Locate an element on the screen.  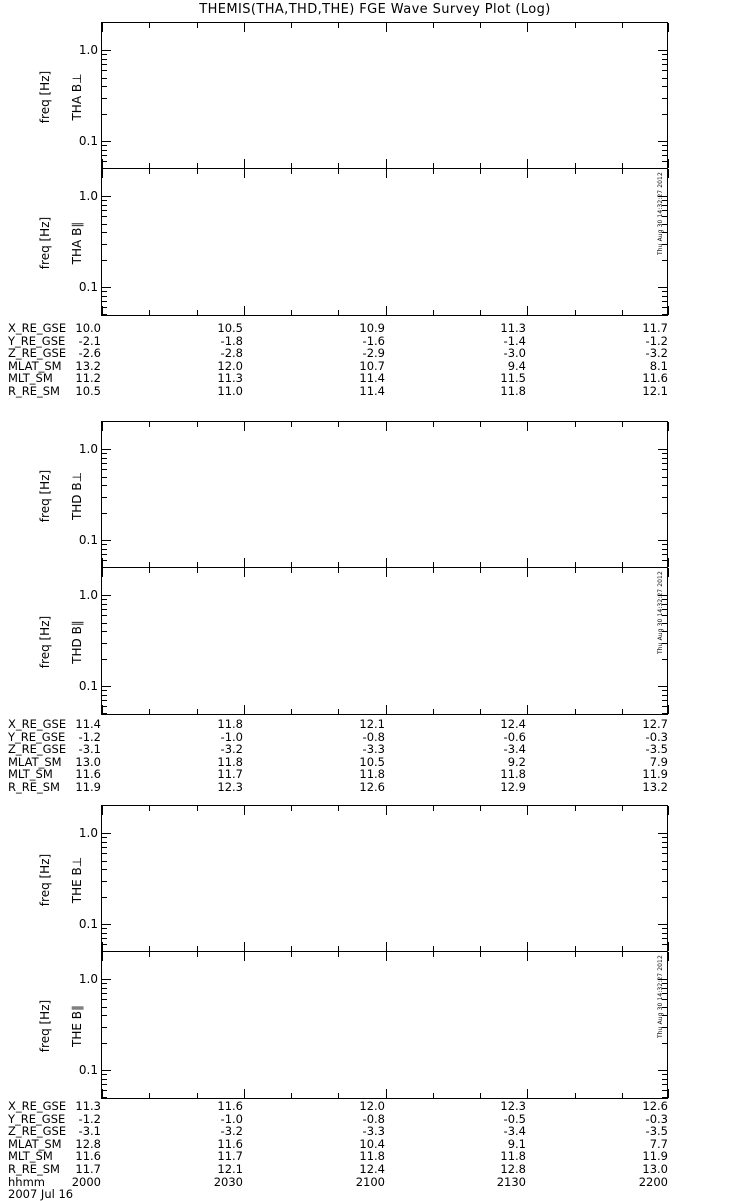
ephemeris-row: Z_RE_GSE -3.1 -3.2 -3.3 -3.4 -3.5 is located at coordinates (375, 1131).